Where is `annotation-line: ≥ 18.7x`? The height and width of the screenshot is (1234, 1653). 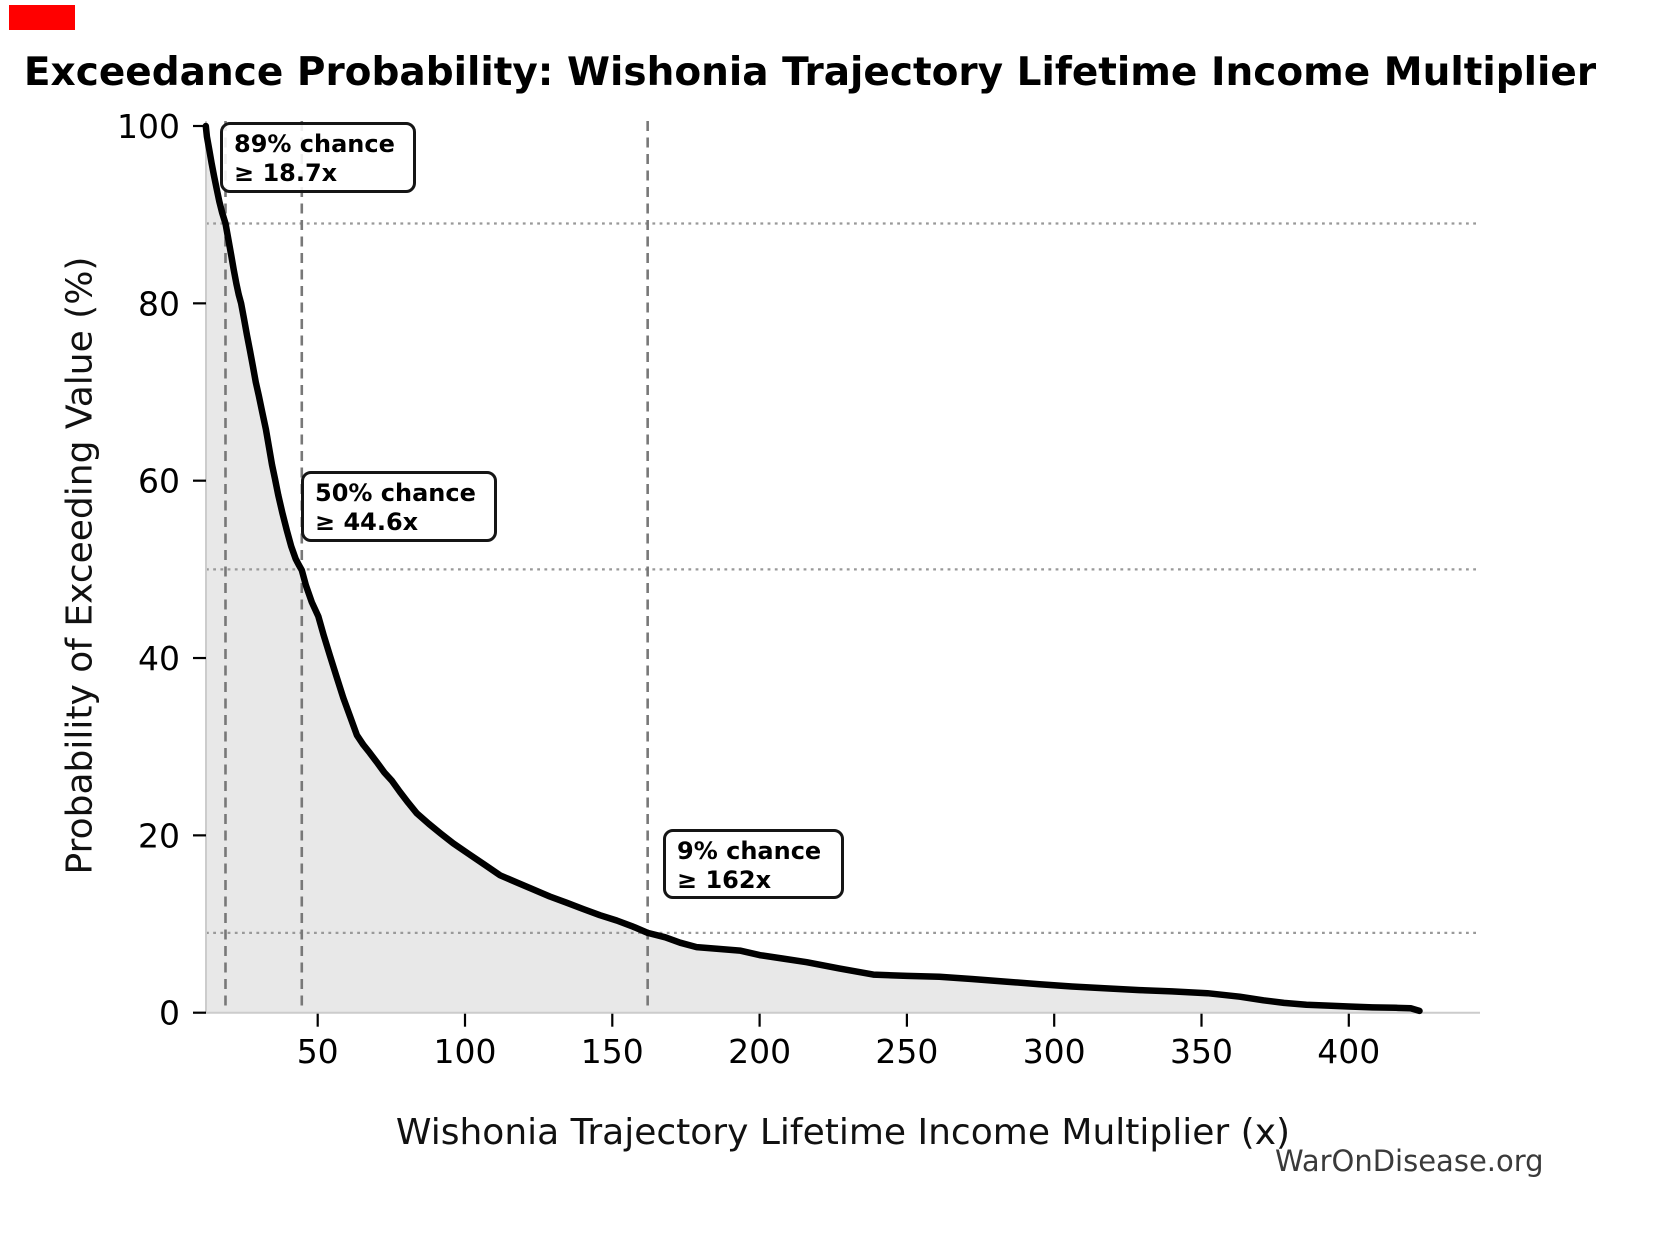 annotation-line: ≥ 18.7x is located at coordinates (286, 173).